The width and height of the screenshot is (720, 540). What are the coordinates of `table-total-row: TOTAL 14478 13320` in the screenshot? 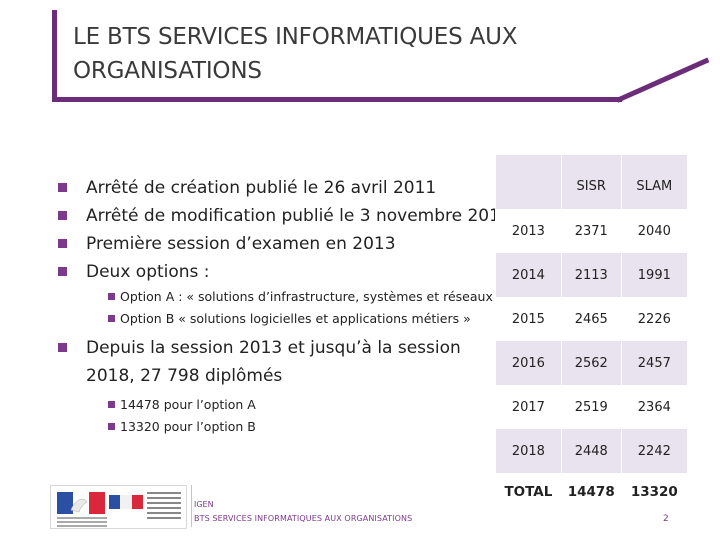 It's located at (591, 492).